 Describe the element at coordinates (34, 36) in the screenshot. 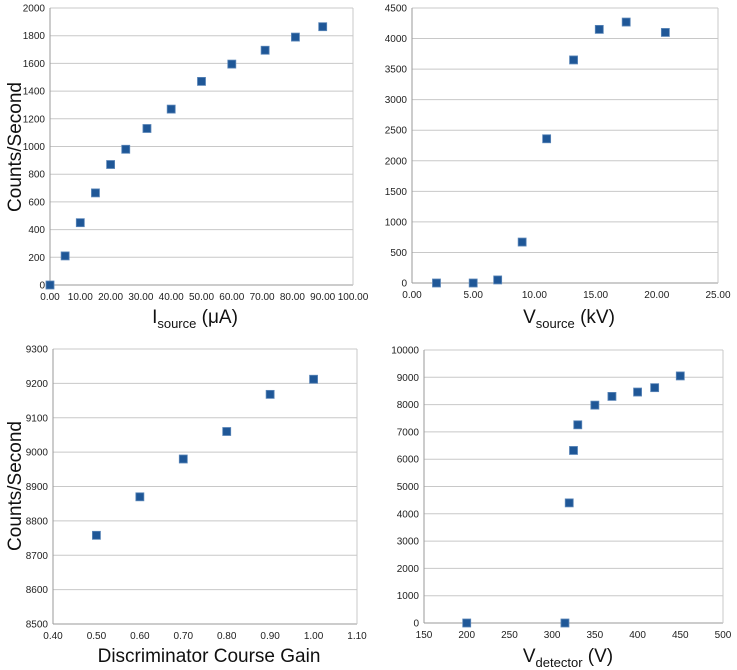

I see `y-tick-label: 1800` at that location.